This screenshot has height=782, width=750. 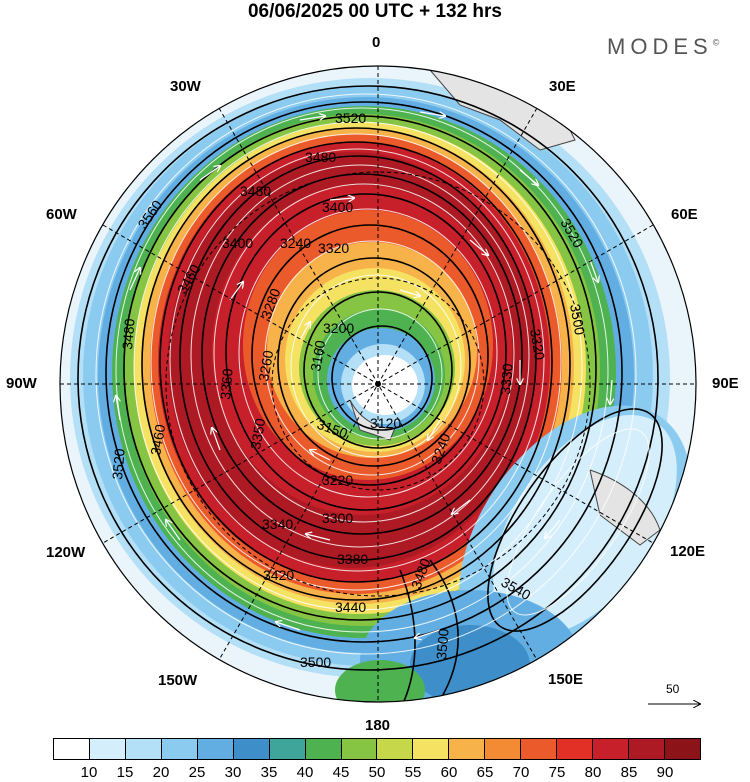 What do you see at coordinates (660, 46) in the screenshot?
I see `brand-text: MODES` at bounding box center [660, 46].